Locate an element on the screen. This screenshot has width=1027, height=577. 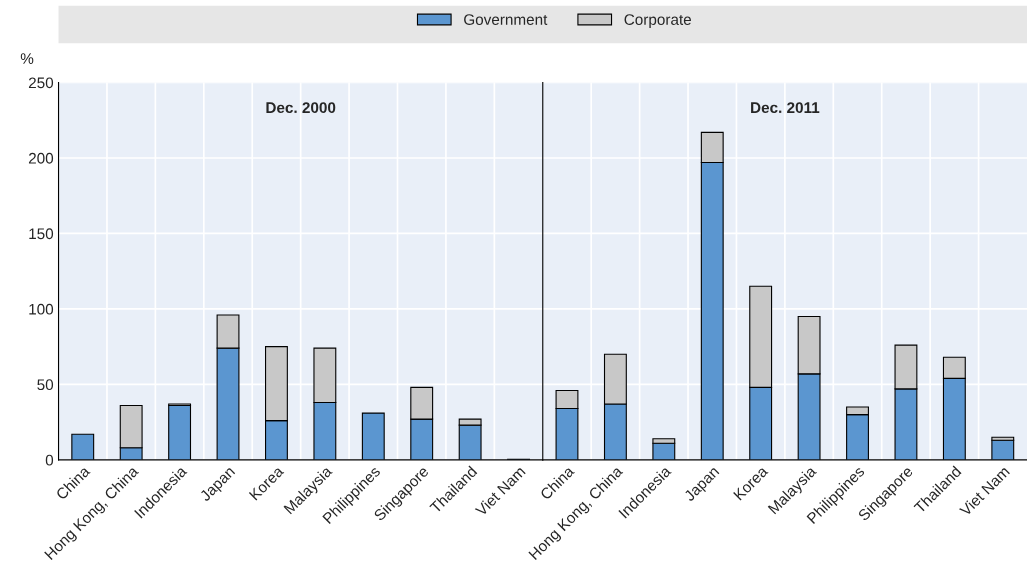
y-axis-title: % is located at coordinates (27, 58).